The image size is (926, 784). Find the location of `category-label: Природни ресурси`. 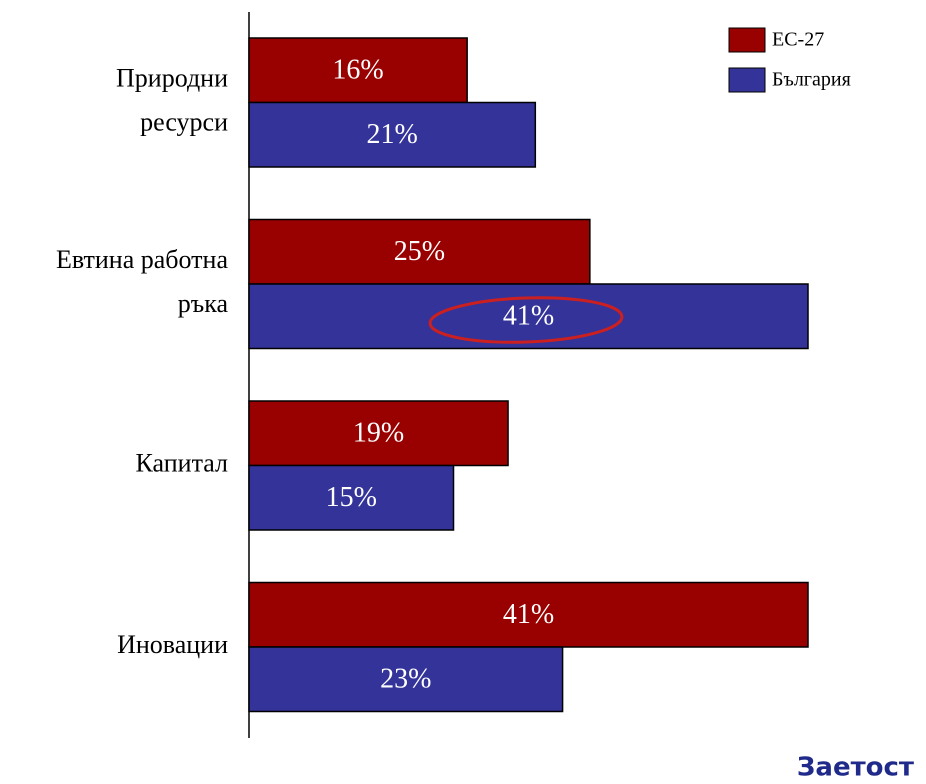

category-label: Природни ресурси is located at coordinates (172, 99).